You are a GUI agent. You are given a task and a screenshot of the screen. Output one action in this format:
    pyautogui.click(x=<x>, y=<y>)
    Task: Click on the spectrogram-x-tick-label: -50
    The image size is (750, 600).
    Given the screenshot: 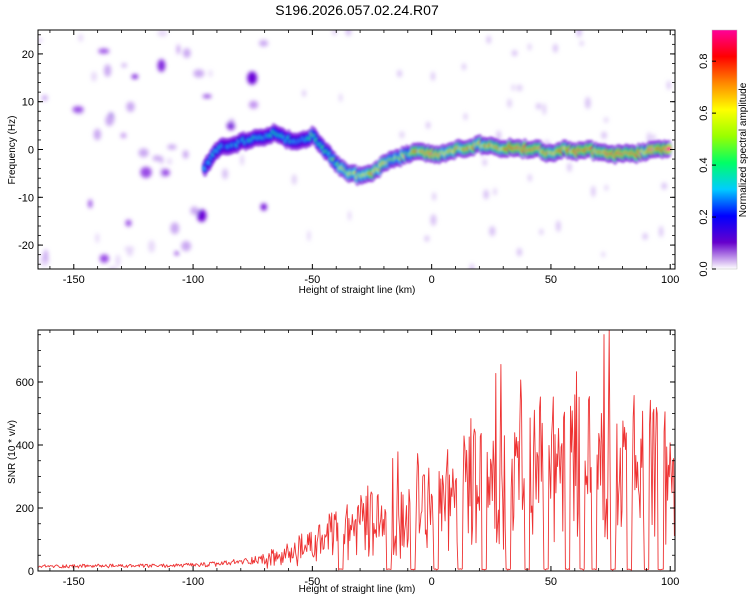 What is the action you would take?
    pyautogui.click(x=312, y=280)
    